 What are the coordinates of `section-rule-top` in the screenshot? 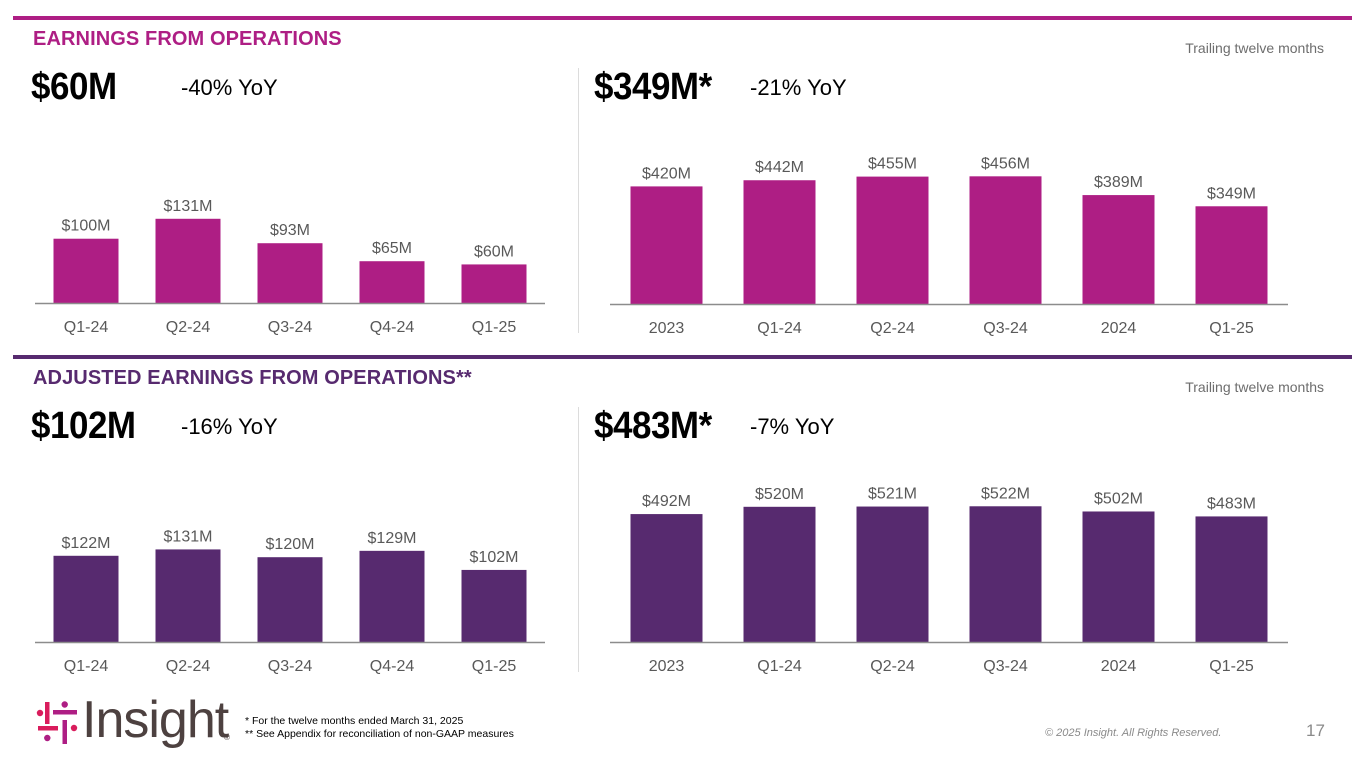 It's located at (682, 18).